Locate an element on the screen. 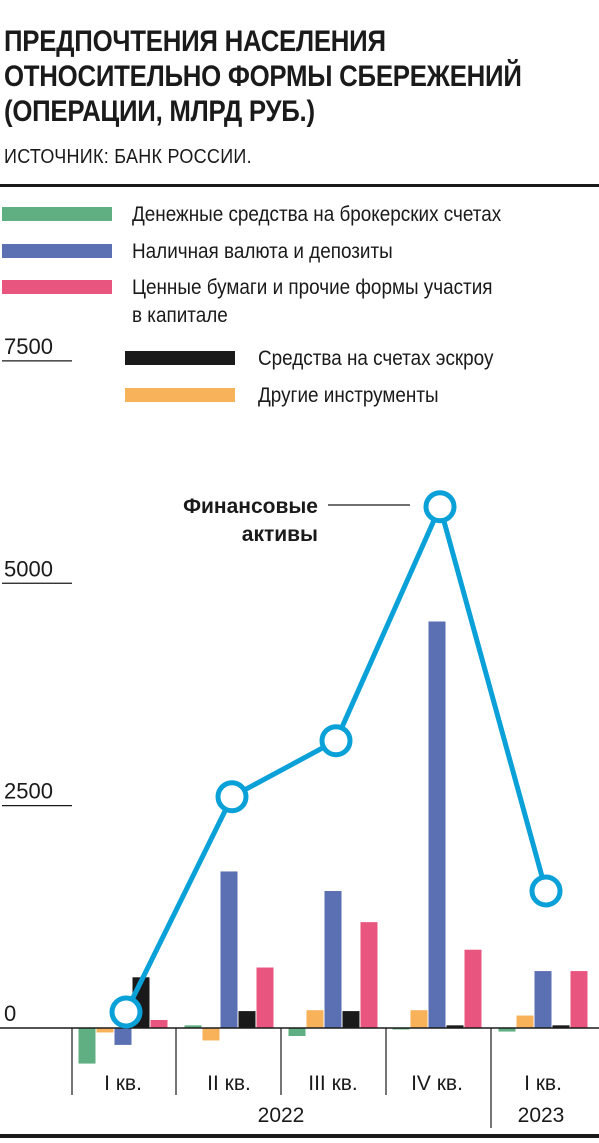  legend-swatch-brokerage is located at coordinates (57, 214).